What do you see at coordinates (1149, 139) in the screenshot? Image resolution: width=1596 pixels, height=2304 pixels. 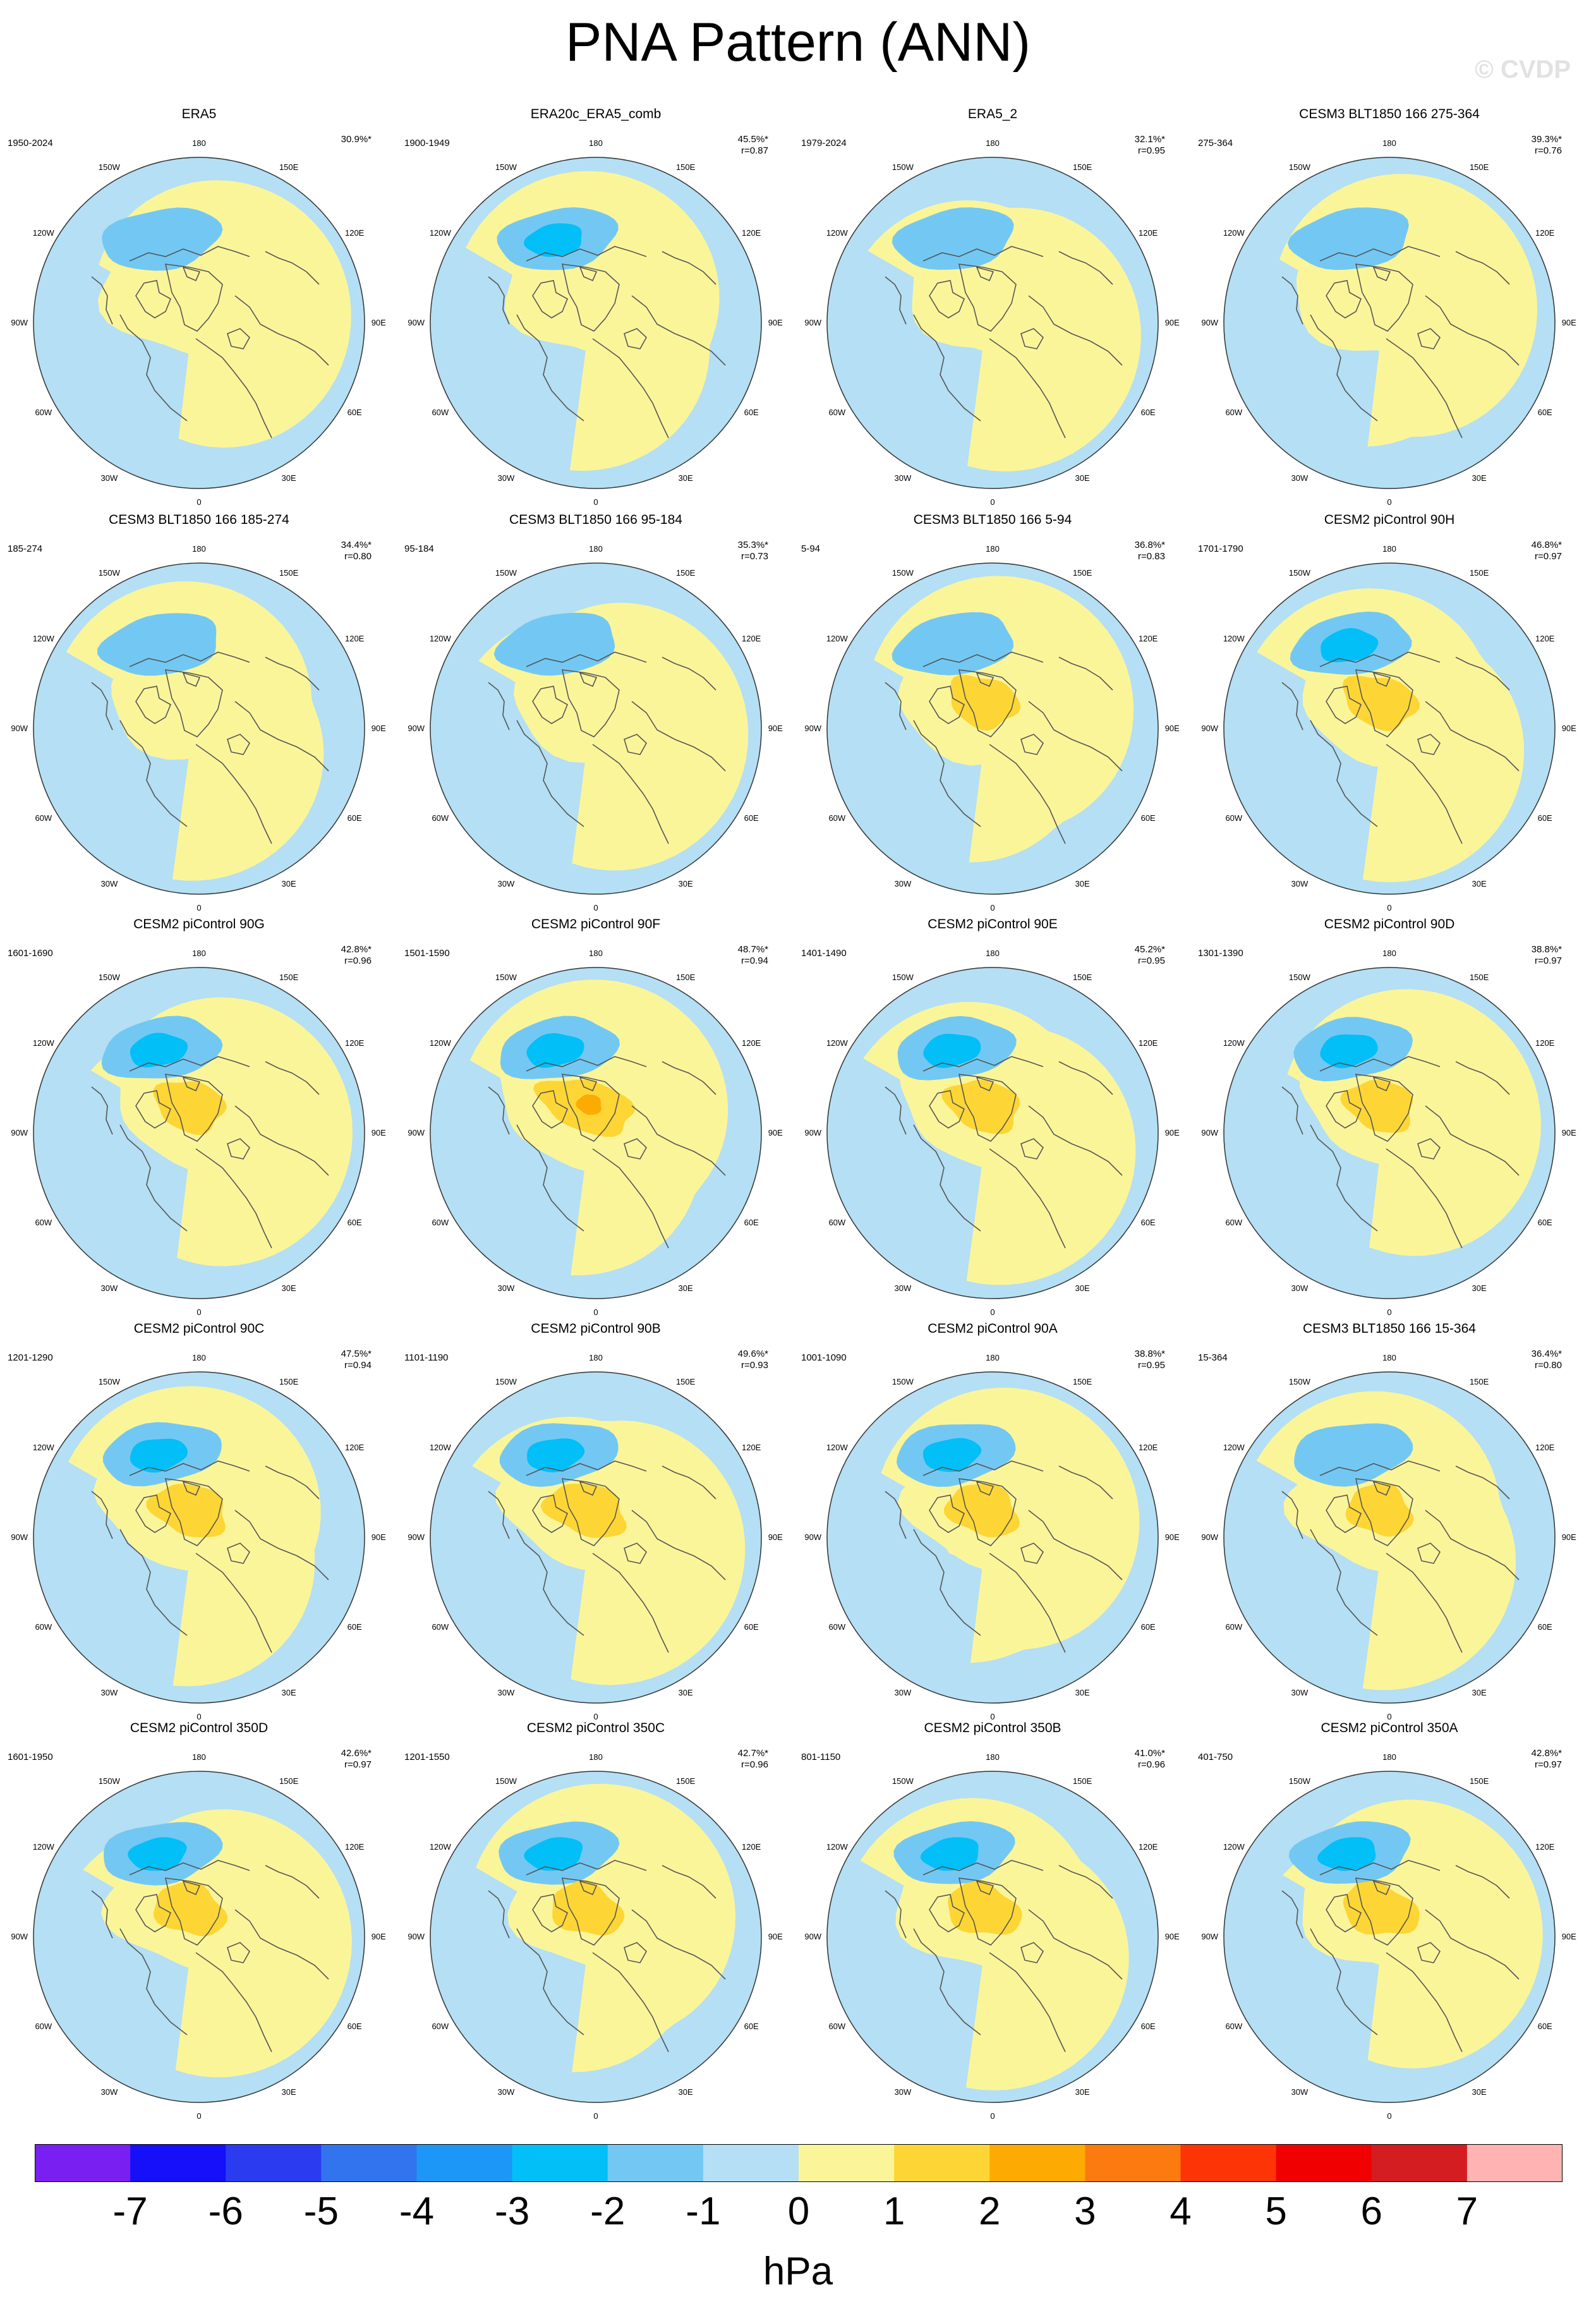 I see `panel-pct: 32.1%*` at bounding box center [1149, 139].